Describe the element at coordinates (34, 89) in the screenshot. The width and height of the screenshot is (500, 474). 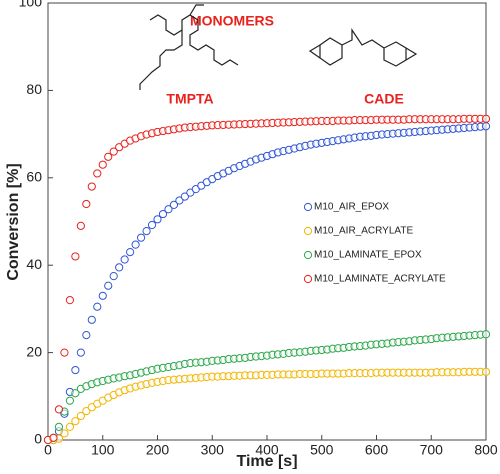
I see `y-tick-label: 80` at that location.